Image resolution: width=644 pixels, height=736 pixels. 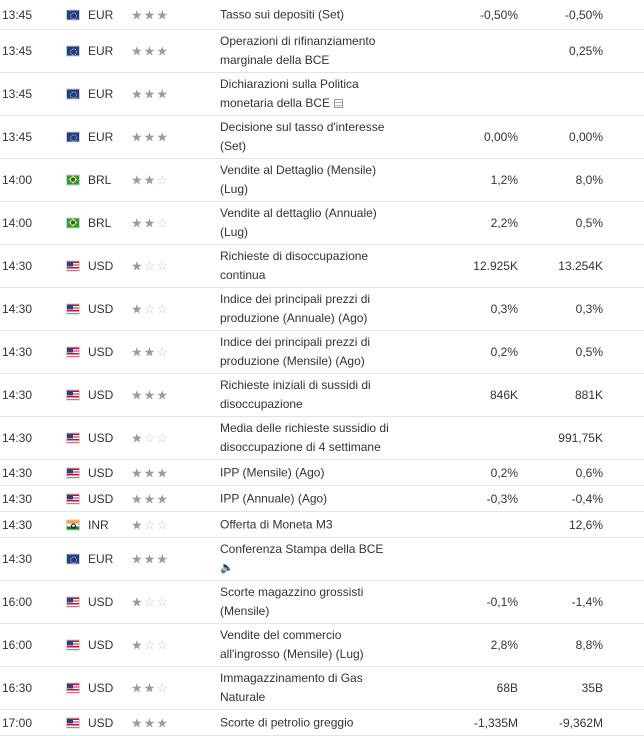 I want to click on event-name-line: disoccupazione di 4 settimane, so click(x=300, y=447).